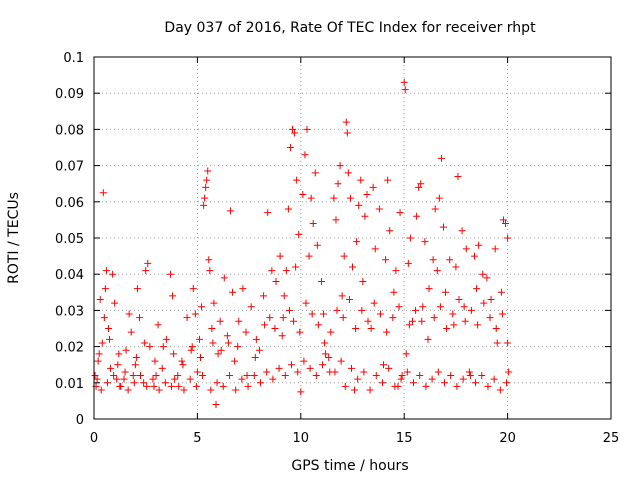 Image resolution: width=640 pixels, height=480 pixels. What do you see at coordinates (69, 384) in the screenshot?
I see `y-tick-label: 0.01` at bounding box center [69, 384].